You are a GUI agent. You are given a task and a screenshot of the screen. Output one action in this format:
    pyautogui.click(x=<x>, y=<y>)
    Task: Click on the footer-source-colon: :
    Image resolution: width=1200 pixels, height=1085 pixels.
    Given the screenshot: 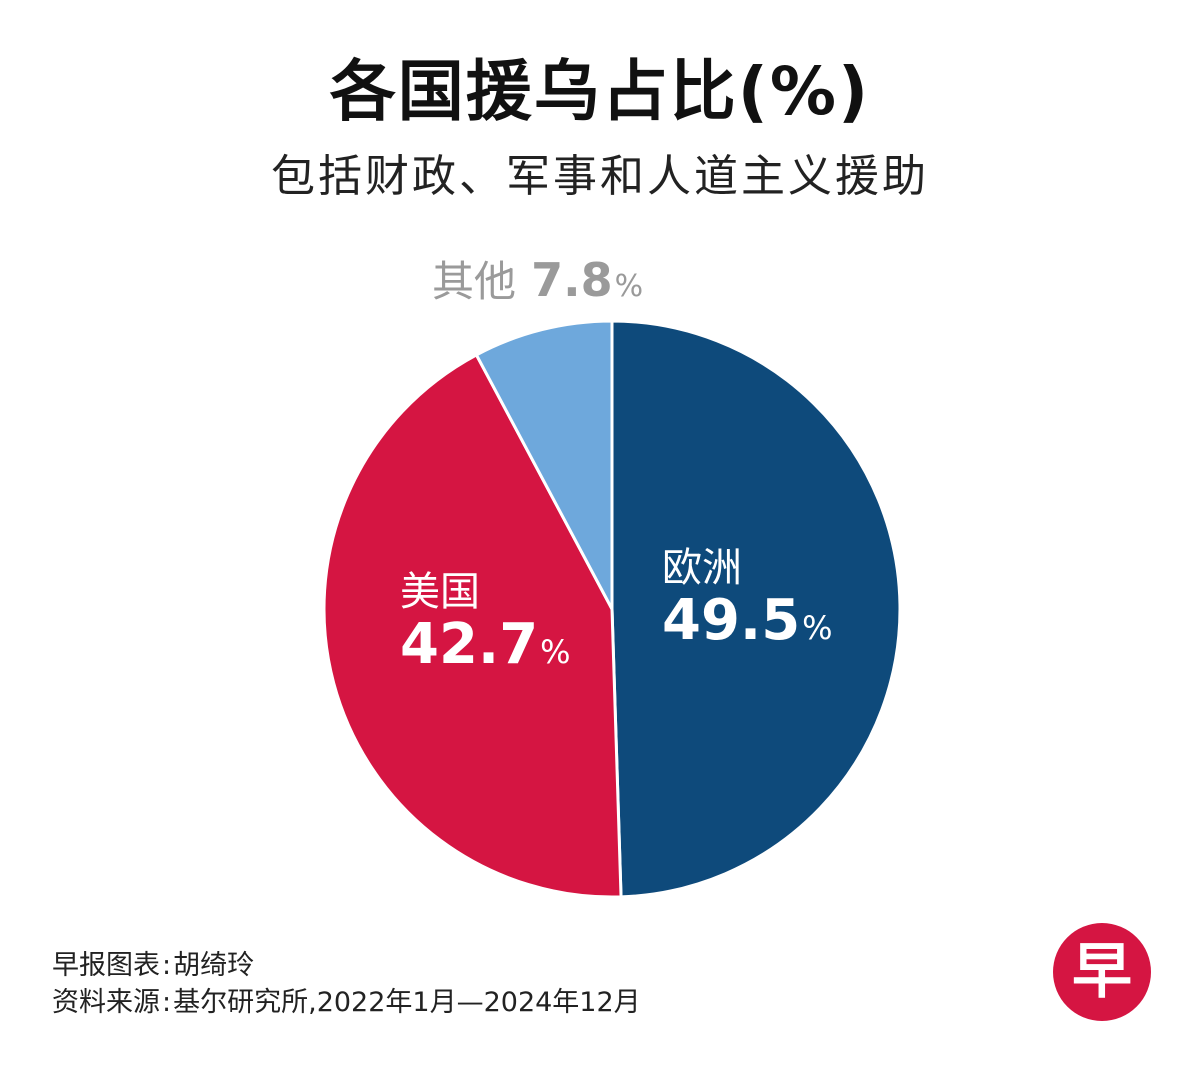 What is the action you would take?
    pyautogui.click(x=167, y=1002)
    